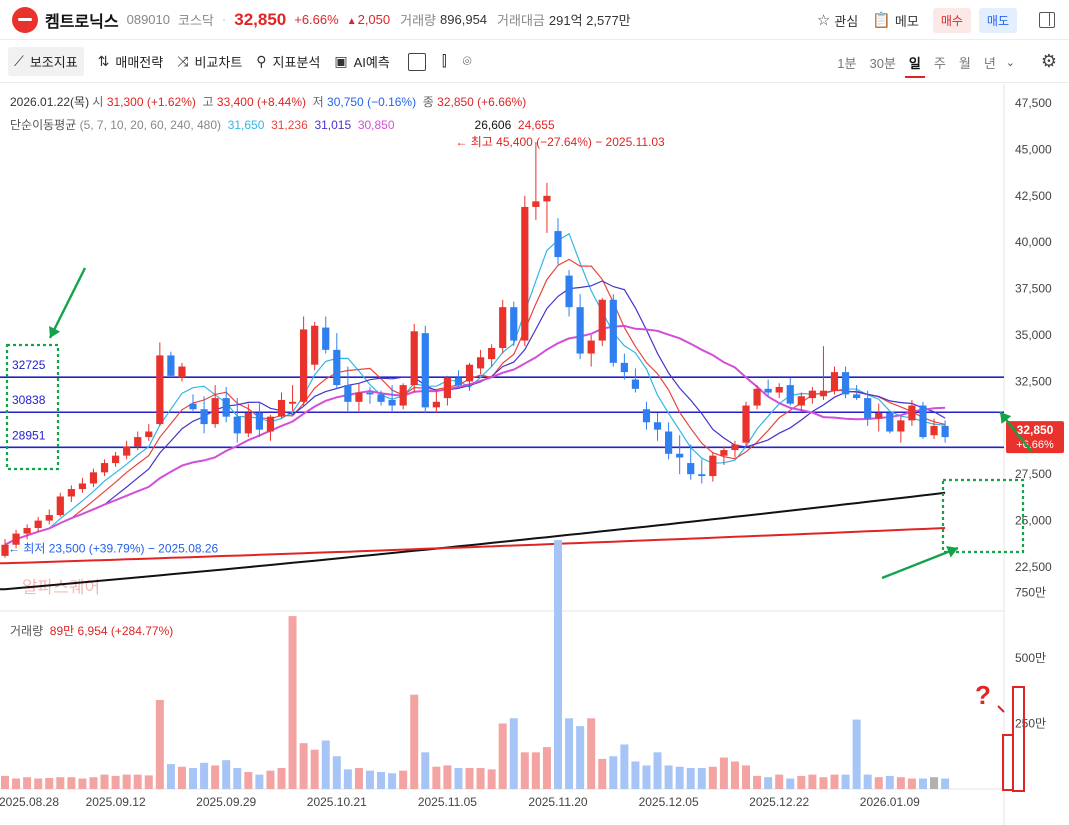 This screenshot has width=1069, height=825. Describe the element at coordinates (130, 61) in the screenshot. I see `strategy-button: ⇅ 매매전략` at that location.